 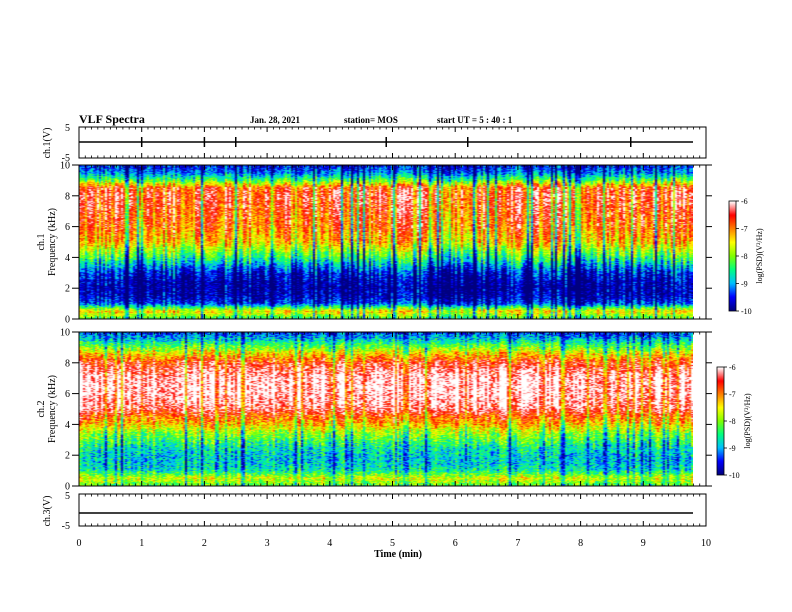 What do you see at coordinates (204, 543) in the screenshot?
I see `time-tick-label: 2` at bounding box center [204, 543].